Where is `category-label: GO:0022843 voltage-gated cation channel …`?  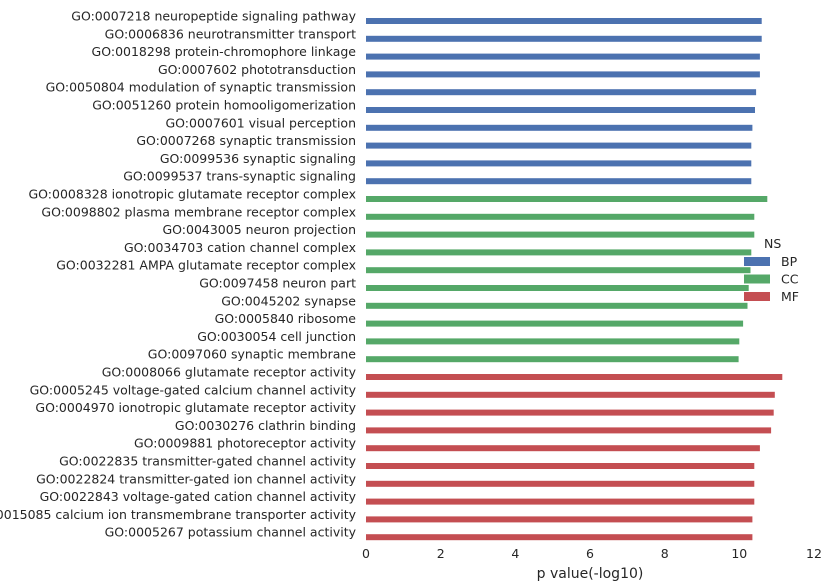
category-label: GO:0022843 voltage-gated cation channel … is located at coordinates (198, 496).